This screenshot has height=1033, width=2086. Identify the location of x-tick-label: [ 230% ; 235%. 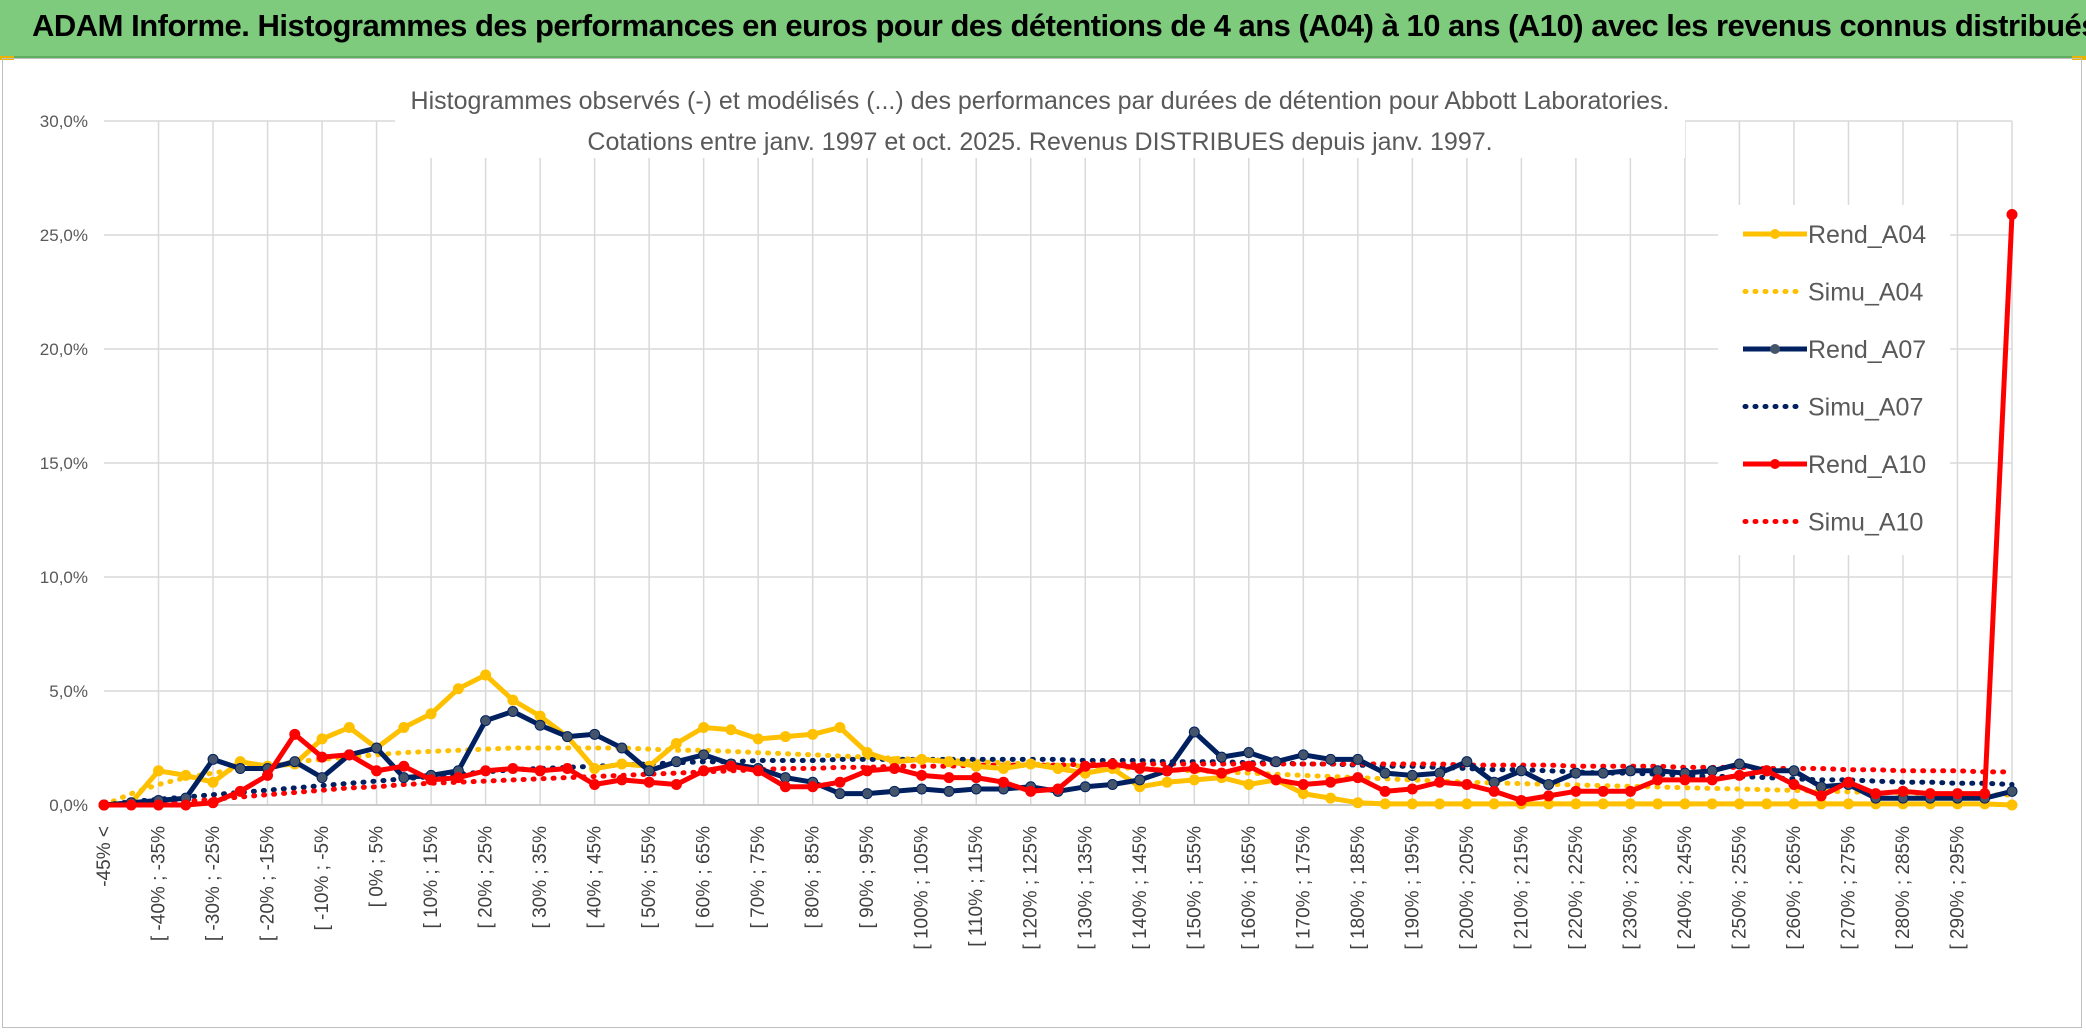
(1630, 888).